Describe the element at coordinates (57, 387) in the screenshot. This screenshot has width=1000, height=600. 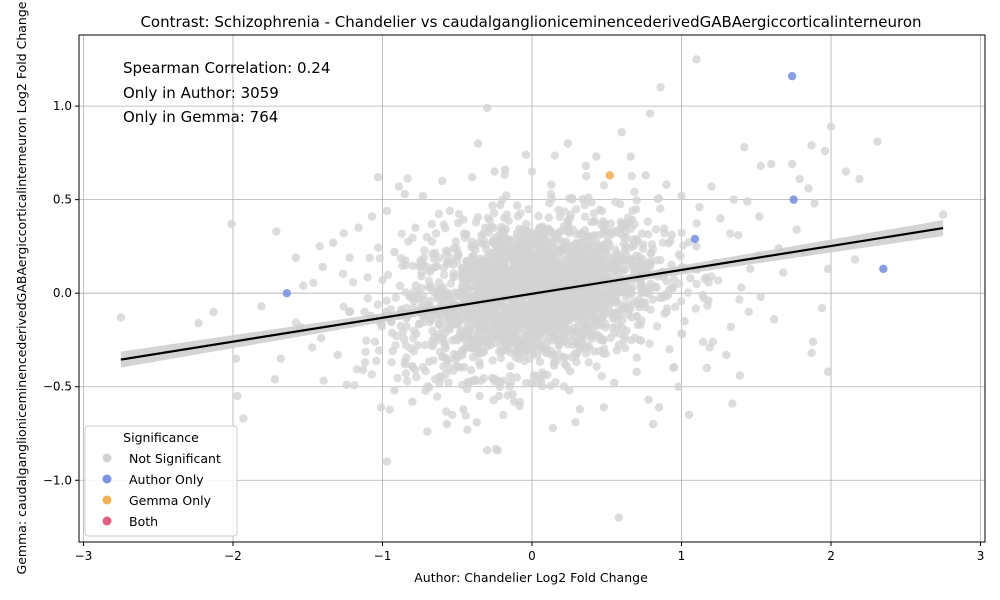
I see `y-tick-label: −0.5` at that location.